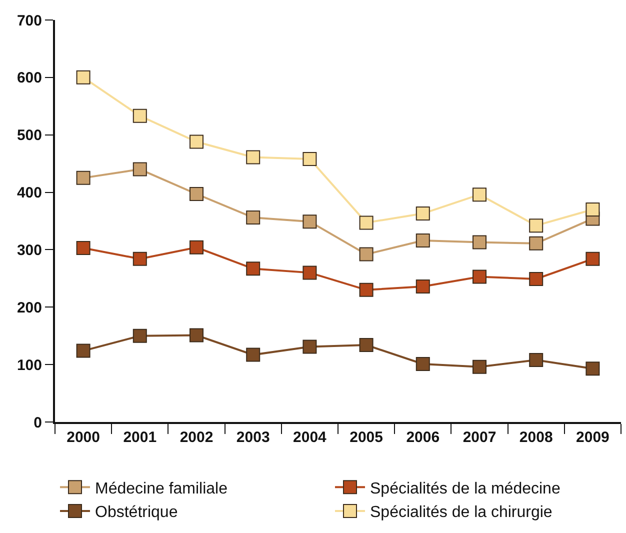 The image size is (626, 533). What do you see at coordinates (29, 365) in the screenshot?
I see `y-tick-label: 100` at bounding box center [29, 365].